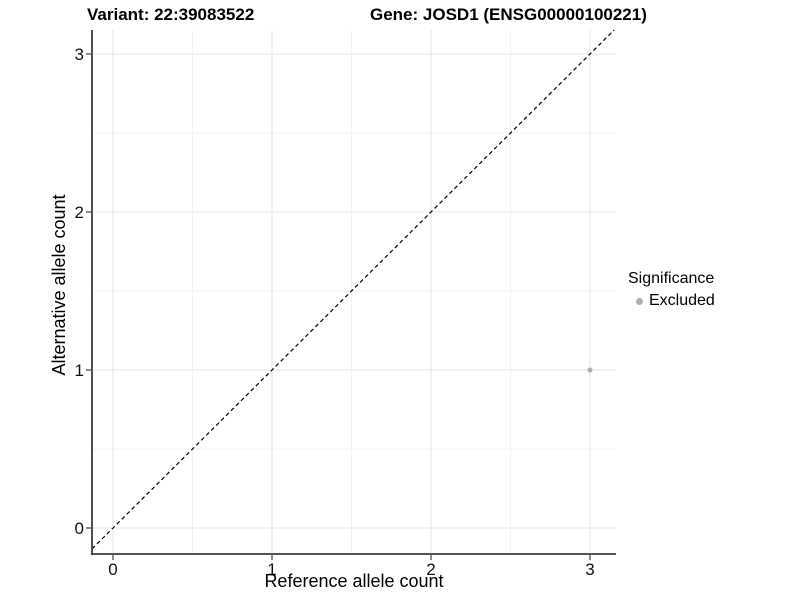  What do you see at coordinates (682, 300) in the screenshot?
I see `legend-item-label: Excluded` at bounding box center [682, 300].